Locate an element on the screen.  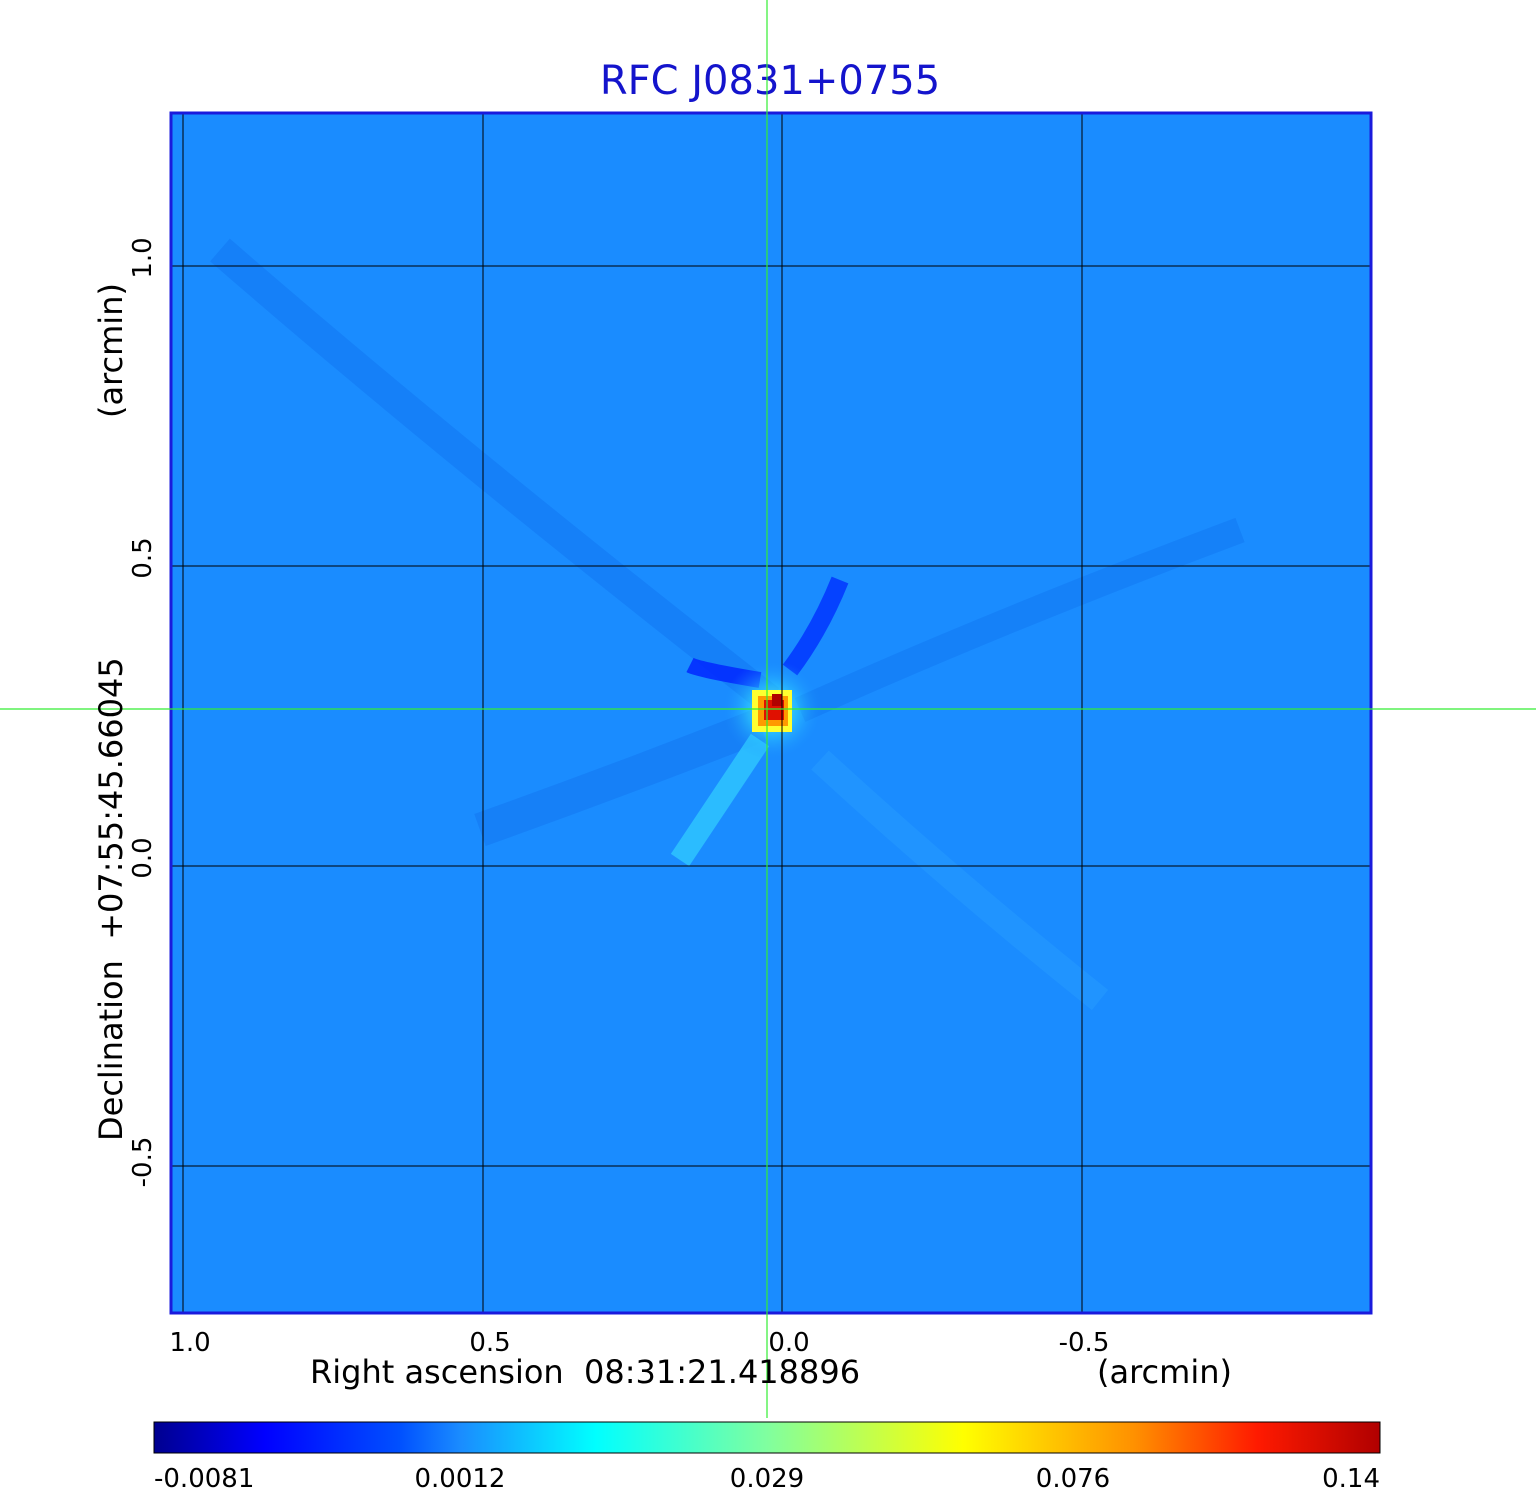
colorbar-tick-label: 0.076 is located at coordinates (1073, 1479).